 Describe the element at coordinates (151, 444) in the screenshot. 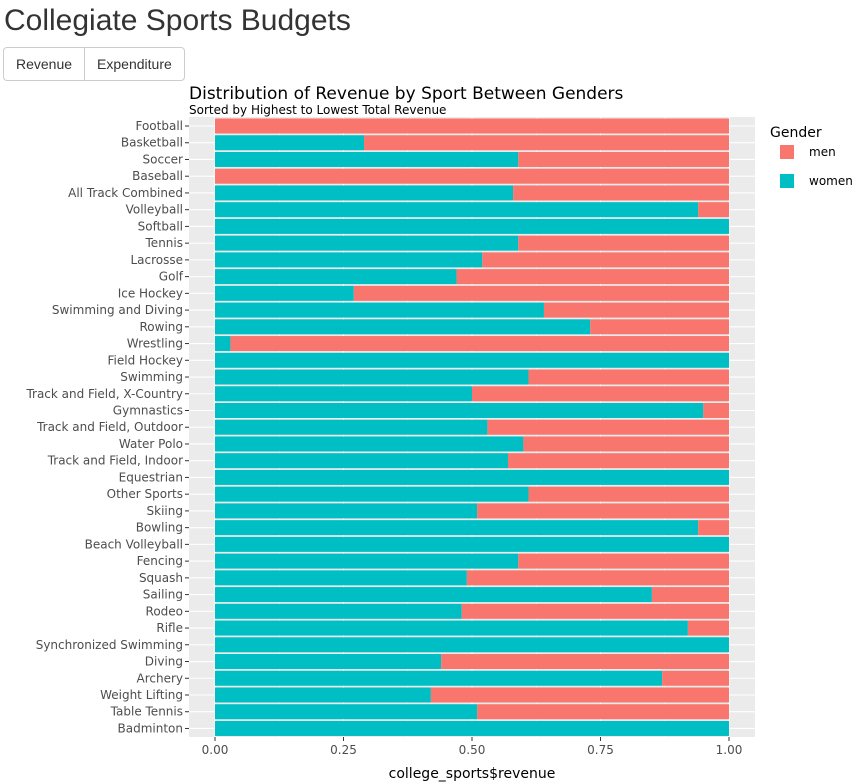

I see `y-tick-label: Water Polo` at that location.